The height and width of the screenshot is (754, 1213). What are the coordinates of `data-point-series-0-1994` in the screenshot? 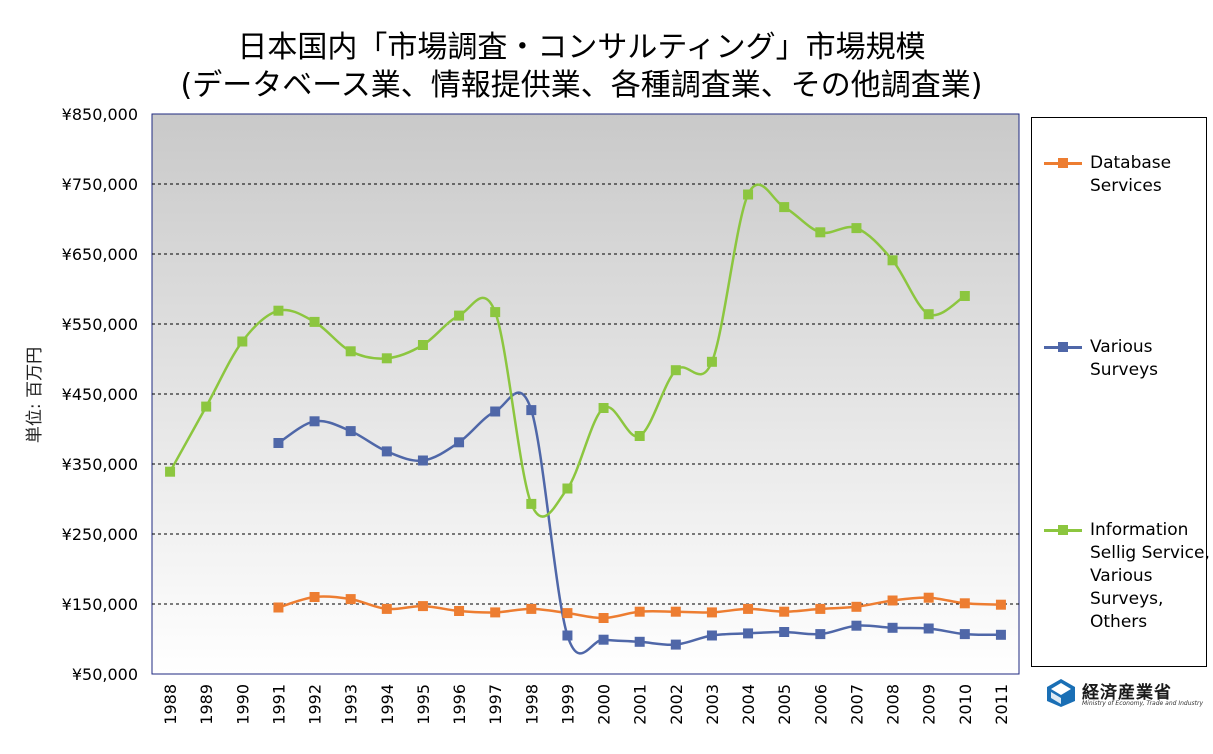 It's located at (386, 608).